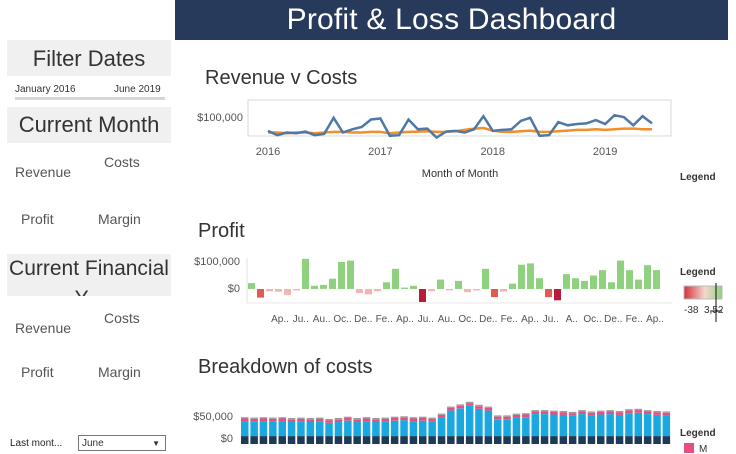 Image resolution: width=736 pixels, height=454 pixels. I want to click on date-range-slider, so click(90, 98).